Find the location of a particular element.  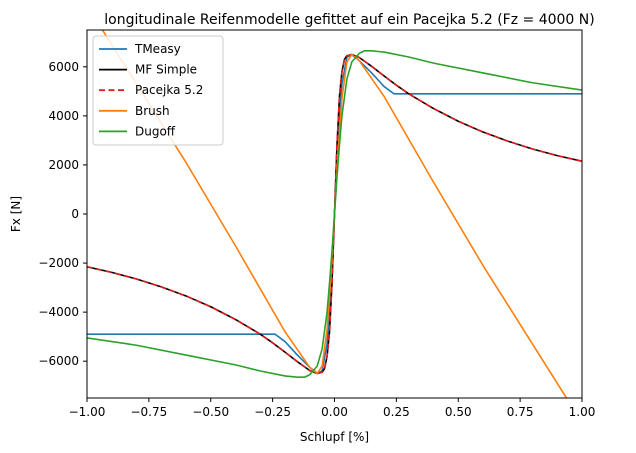

x-tick-label: −1.00 is located at coordinates (87, 412).